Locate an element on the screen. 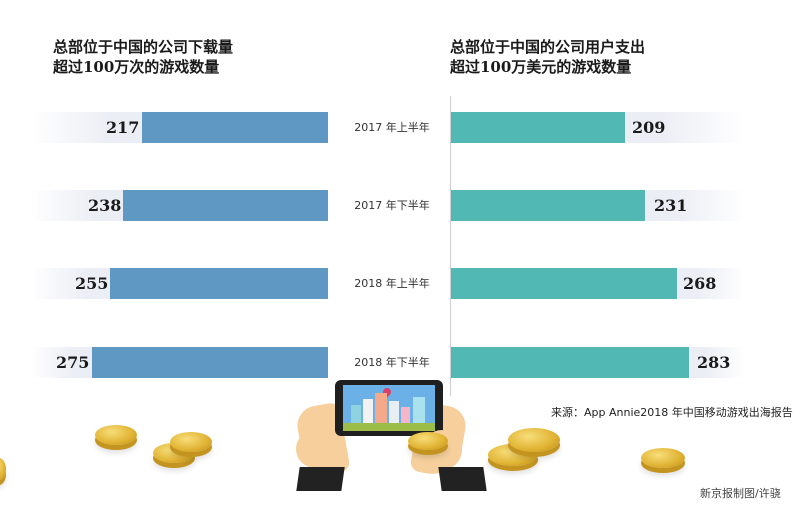 This screenshot has height=517, width=800. phone-illustration is located at coordinates (389, 408).